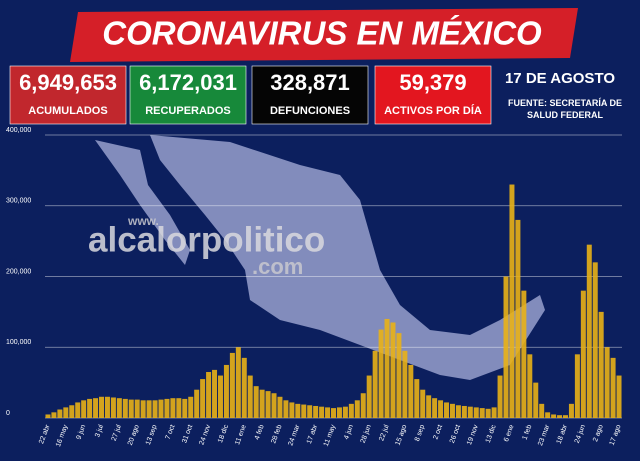 This screenshot has width=640, height=461. What do you see at coordinates (62, 435) in the screenshot?
I see `x-tick-label: 16 may` at bounding box center [62, 435].